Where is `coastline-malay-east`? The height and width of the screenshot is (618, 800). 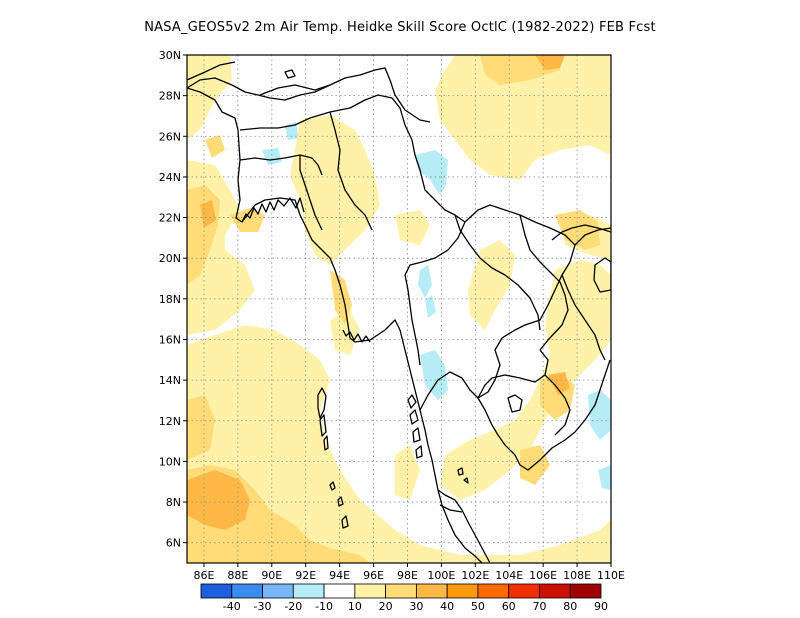
coastline-malay-east is located at coordinates (464, 526).